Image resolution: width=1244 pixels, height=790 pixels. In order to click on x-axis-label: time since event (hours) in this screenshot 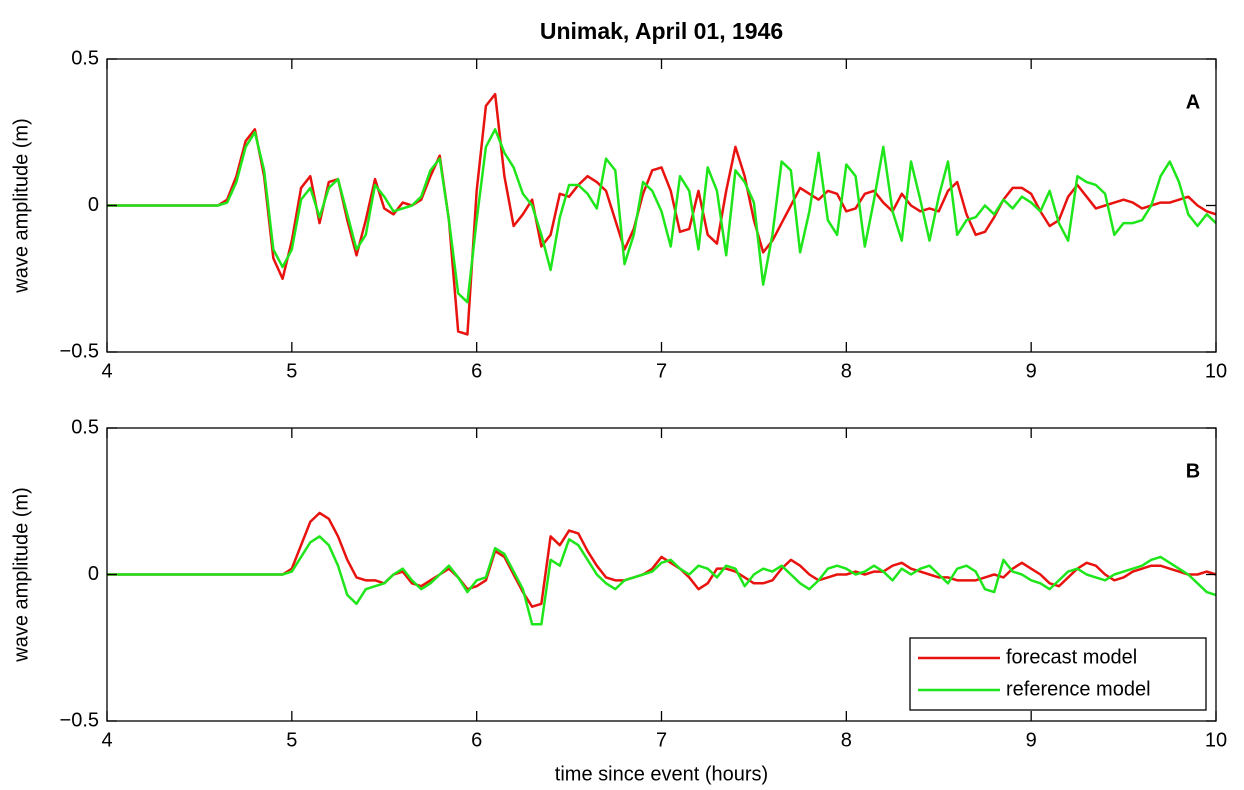, I will do `click(661, 774)`.